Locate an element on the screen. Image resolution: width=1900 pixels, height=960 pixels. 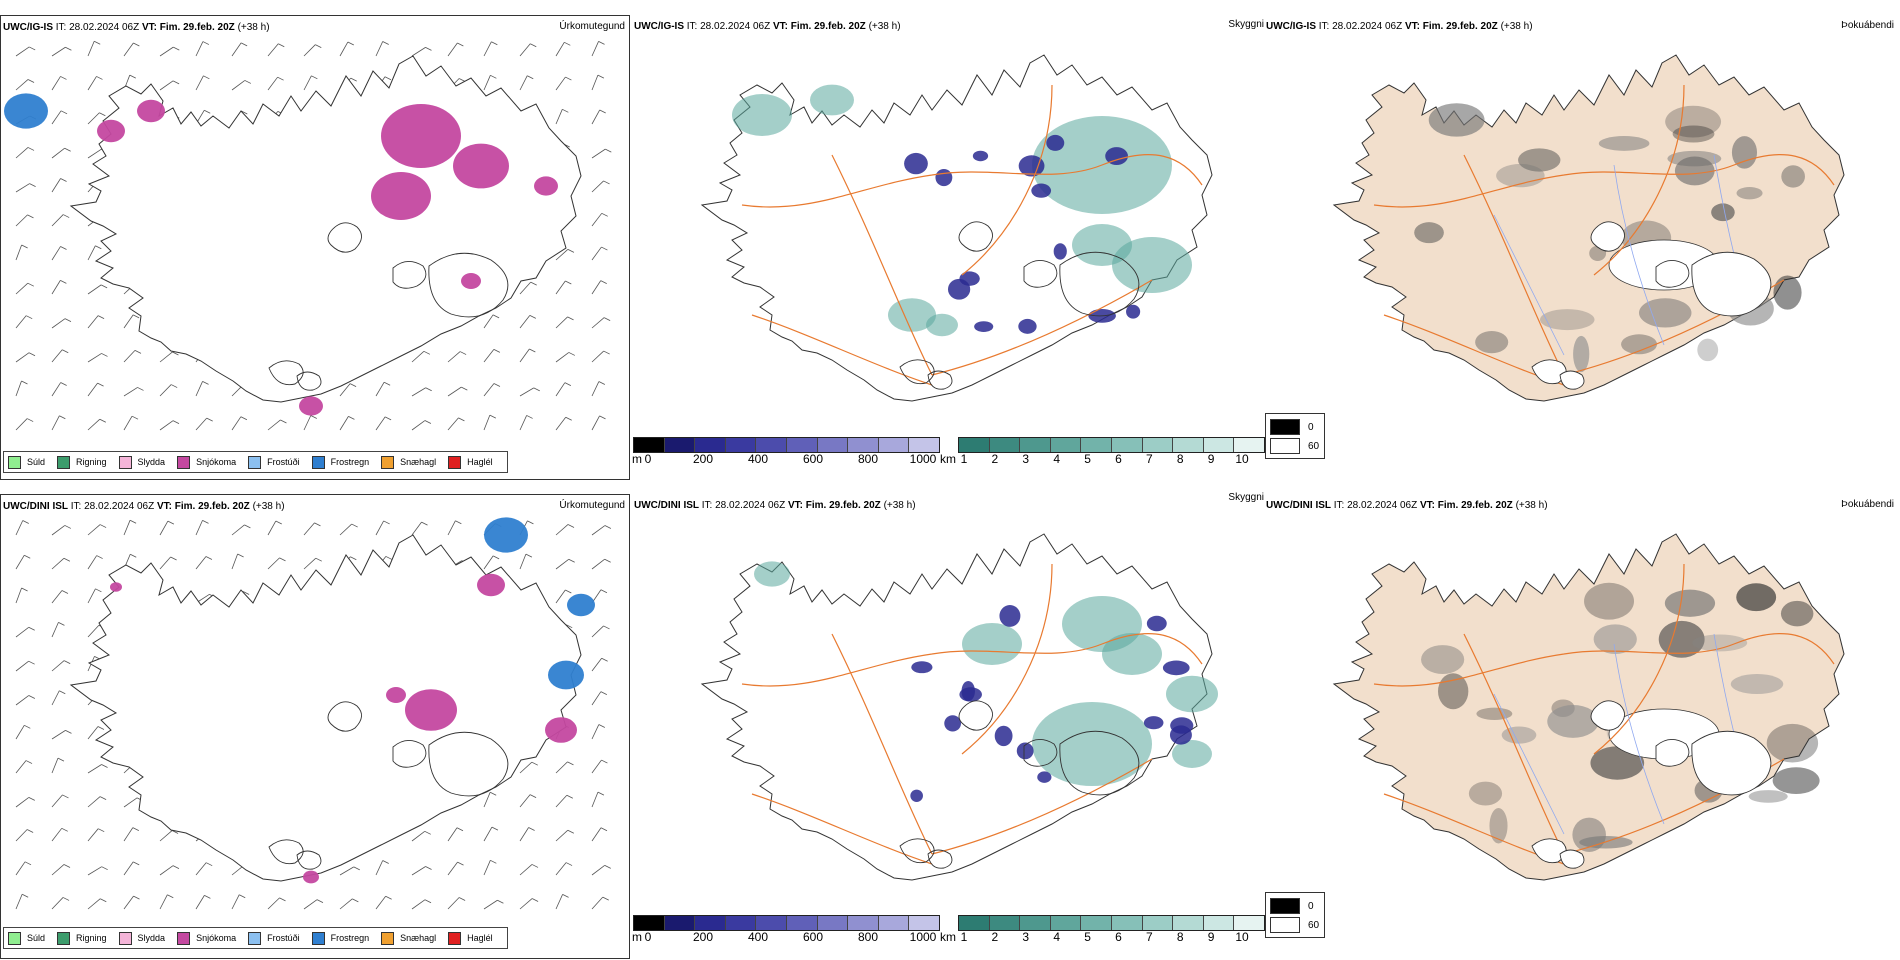
colorbar-tick-label: 10 is located at coordinates (1242, 937).